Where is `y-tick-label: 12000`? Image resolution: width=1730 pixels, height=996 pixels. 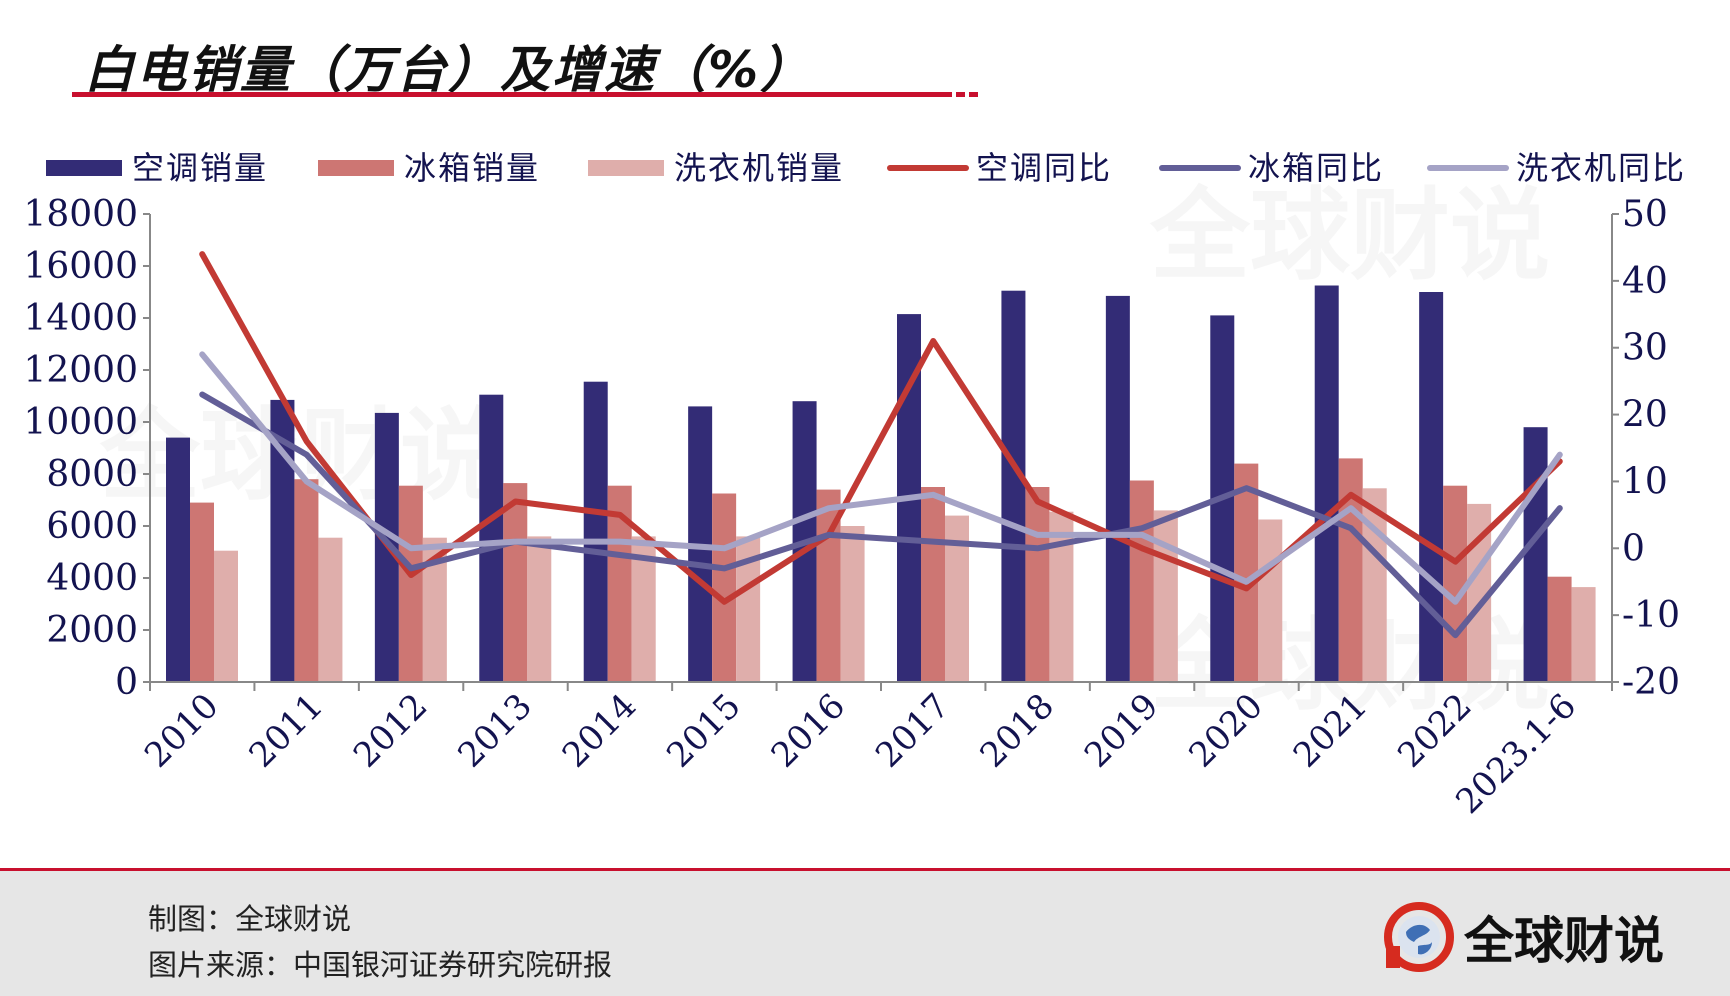
y-tick-label: 12000 is located at coordinates (80, 370).